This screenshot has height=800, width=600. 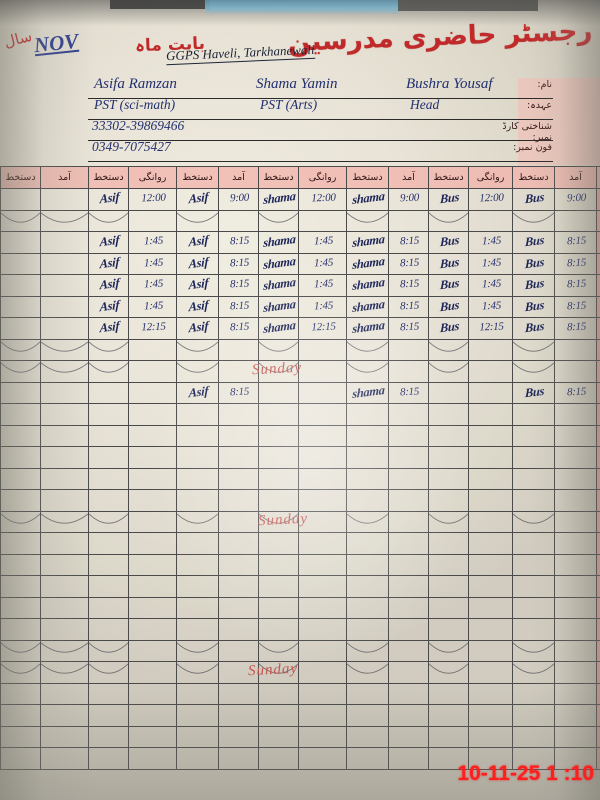 I want to click on r14-p3-departure, so click(x=490, y=478).